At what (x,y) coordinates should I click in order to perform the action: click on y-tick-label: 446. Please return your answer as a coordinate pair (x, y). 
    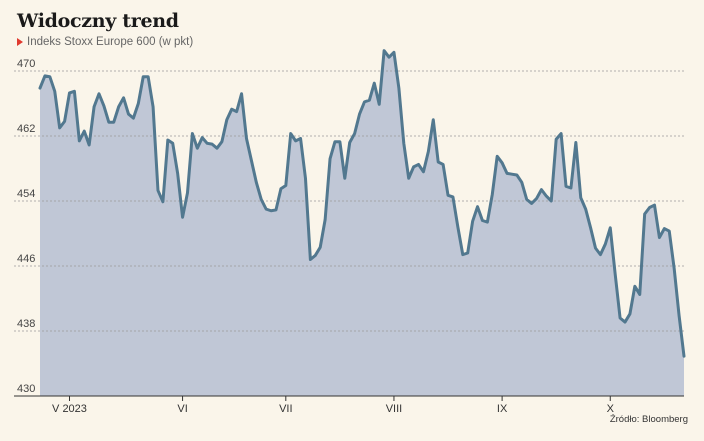
    Looking at the image, I should click on (26, 259).